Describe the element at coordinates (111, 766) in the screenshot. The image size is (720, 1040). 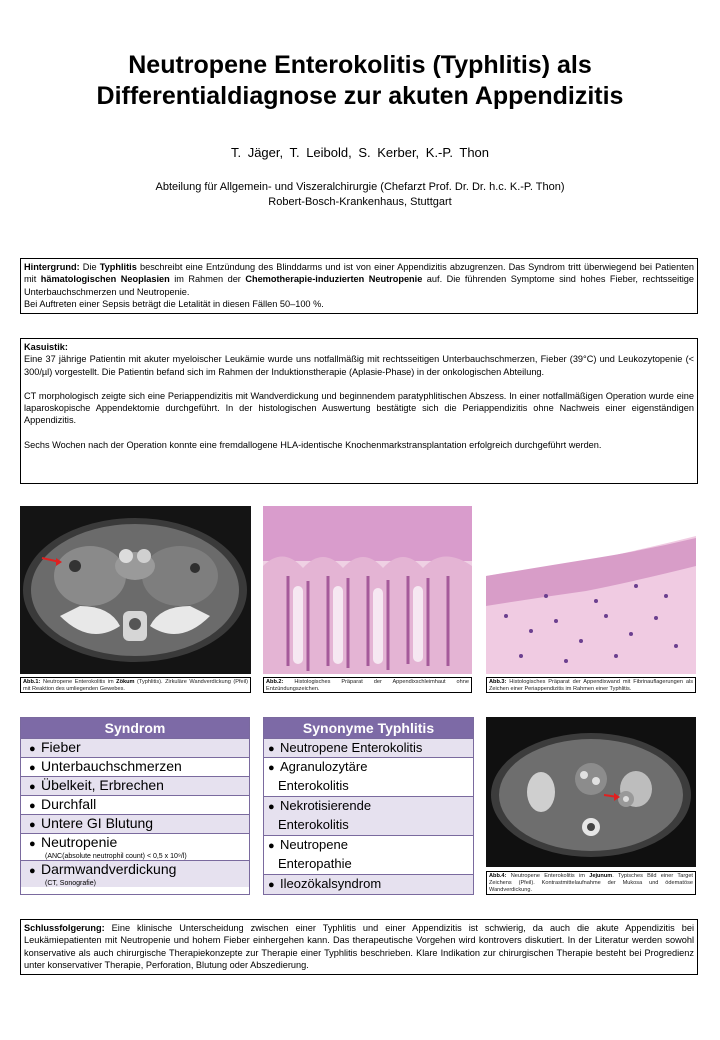
I see `syndrom-item-text: Unterbauchschmerzen` at that location.